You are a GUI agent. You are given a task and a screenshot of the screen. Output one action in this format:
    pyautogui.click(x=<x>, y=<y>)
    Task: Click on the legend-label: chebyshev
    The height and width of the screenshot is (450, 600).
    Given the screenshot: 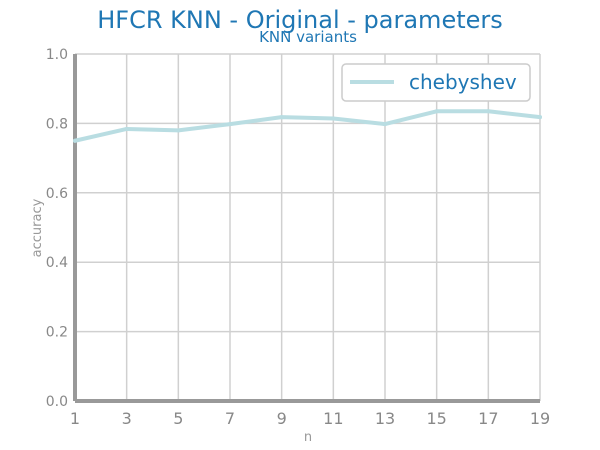 What is the action you would take?
    pyautogui.click(x=463, y=82)
    